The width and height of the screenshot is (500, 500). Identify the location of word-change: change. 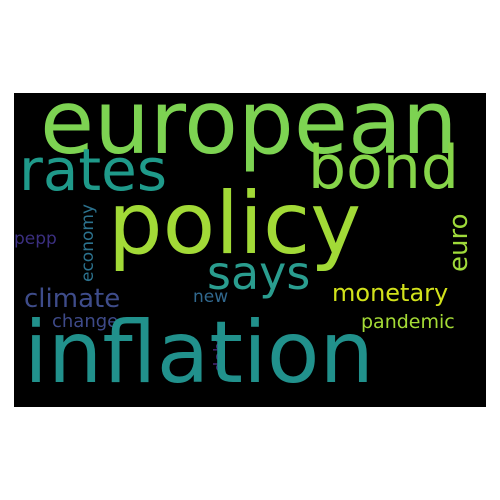
(85, 321).